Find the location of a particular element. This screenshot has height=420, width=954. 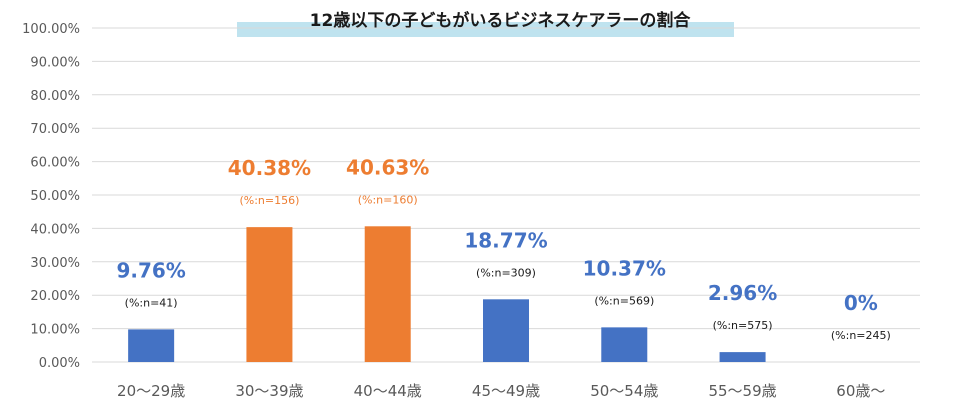

value-label: 18.77% is located at coordinates (505, 240).